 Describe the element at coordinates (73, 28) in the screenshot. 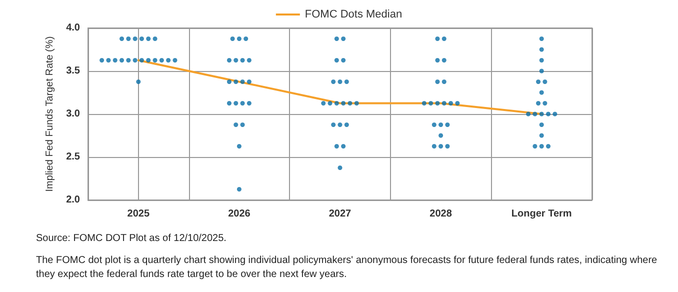

I see `y-tick-label: 4.0` at that location.